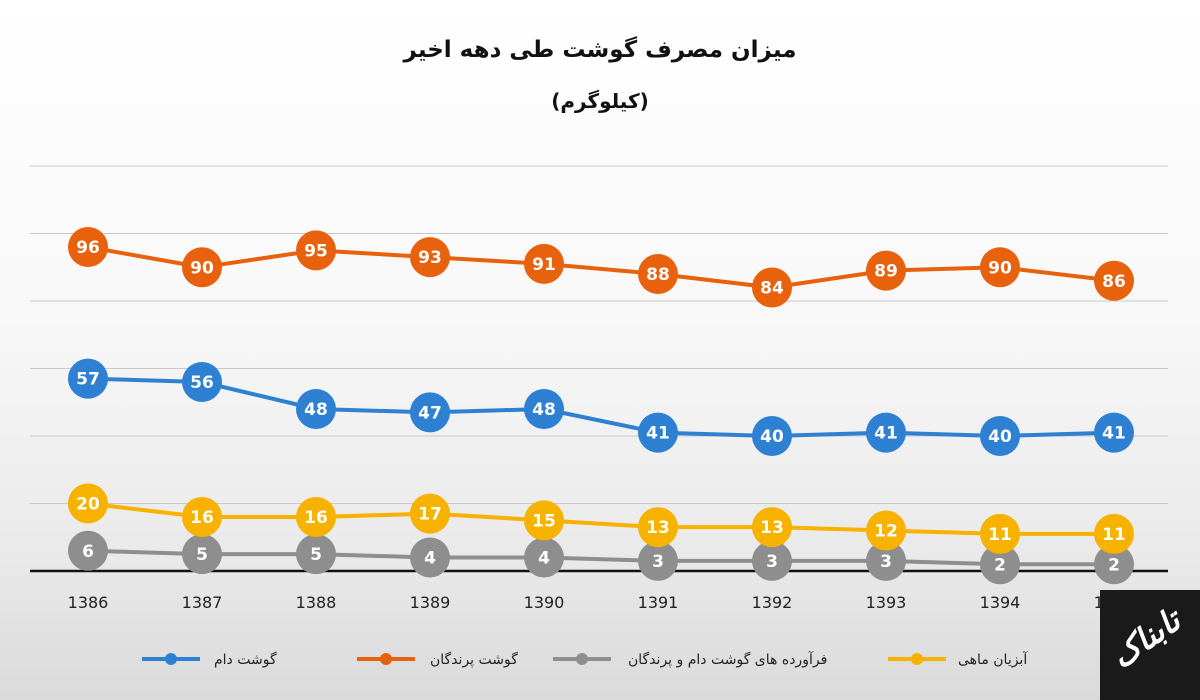 Image resolution: width=1200 pixels, height=700 pixels. I want to click on x-tick-label: 1386, so click(88, 602).